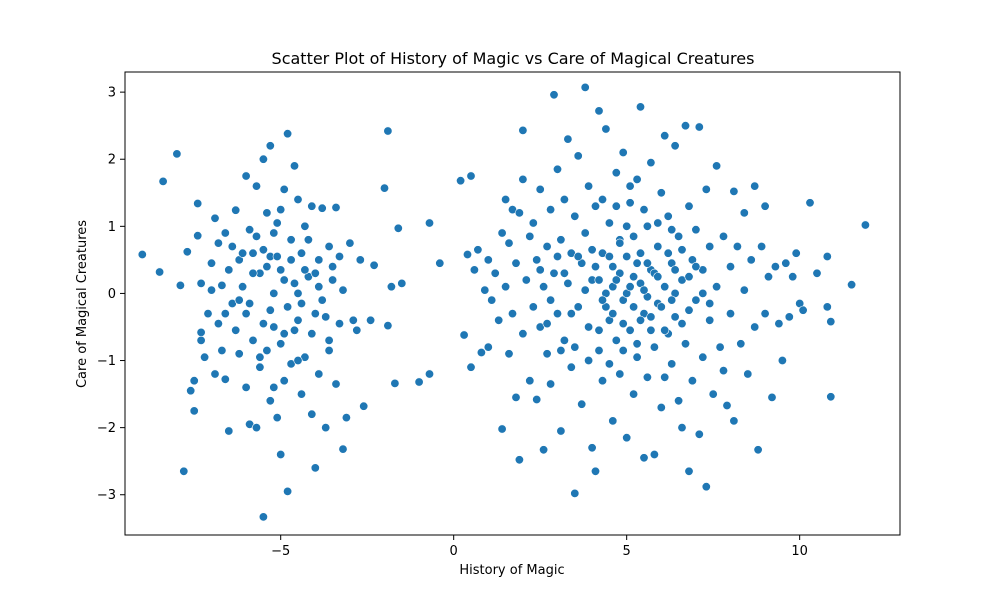 This screenshot has width=1000, height=600. I want to click on y-tick-label: −1, so click(106, 361).